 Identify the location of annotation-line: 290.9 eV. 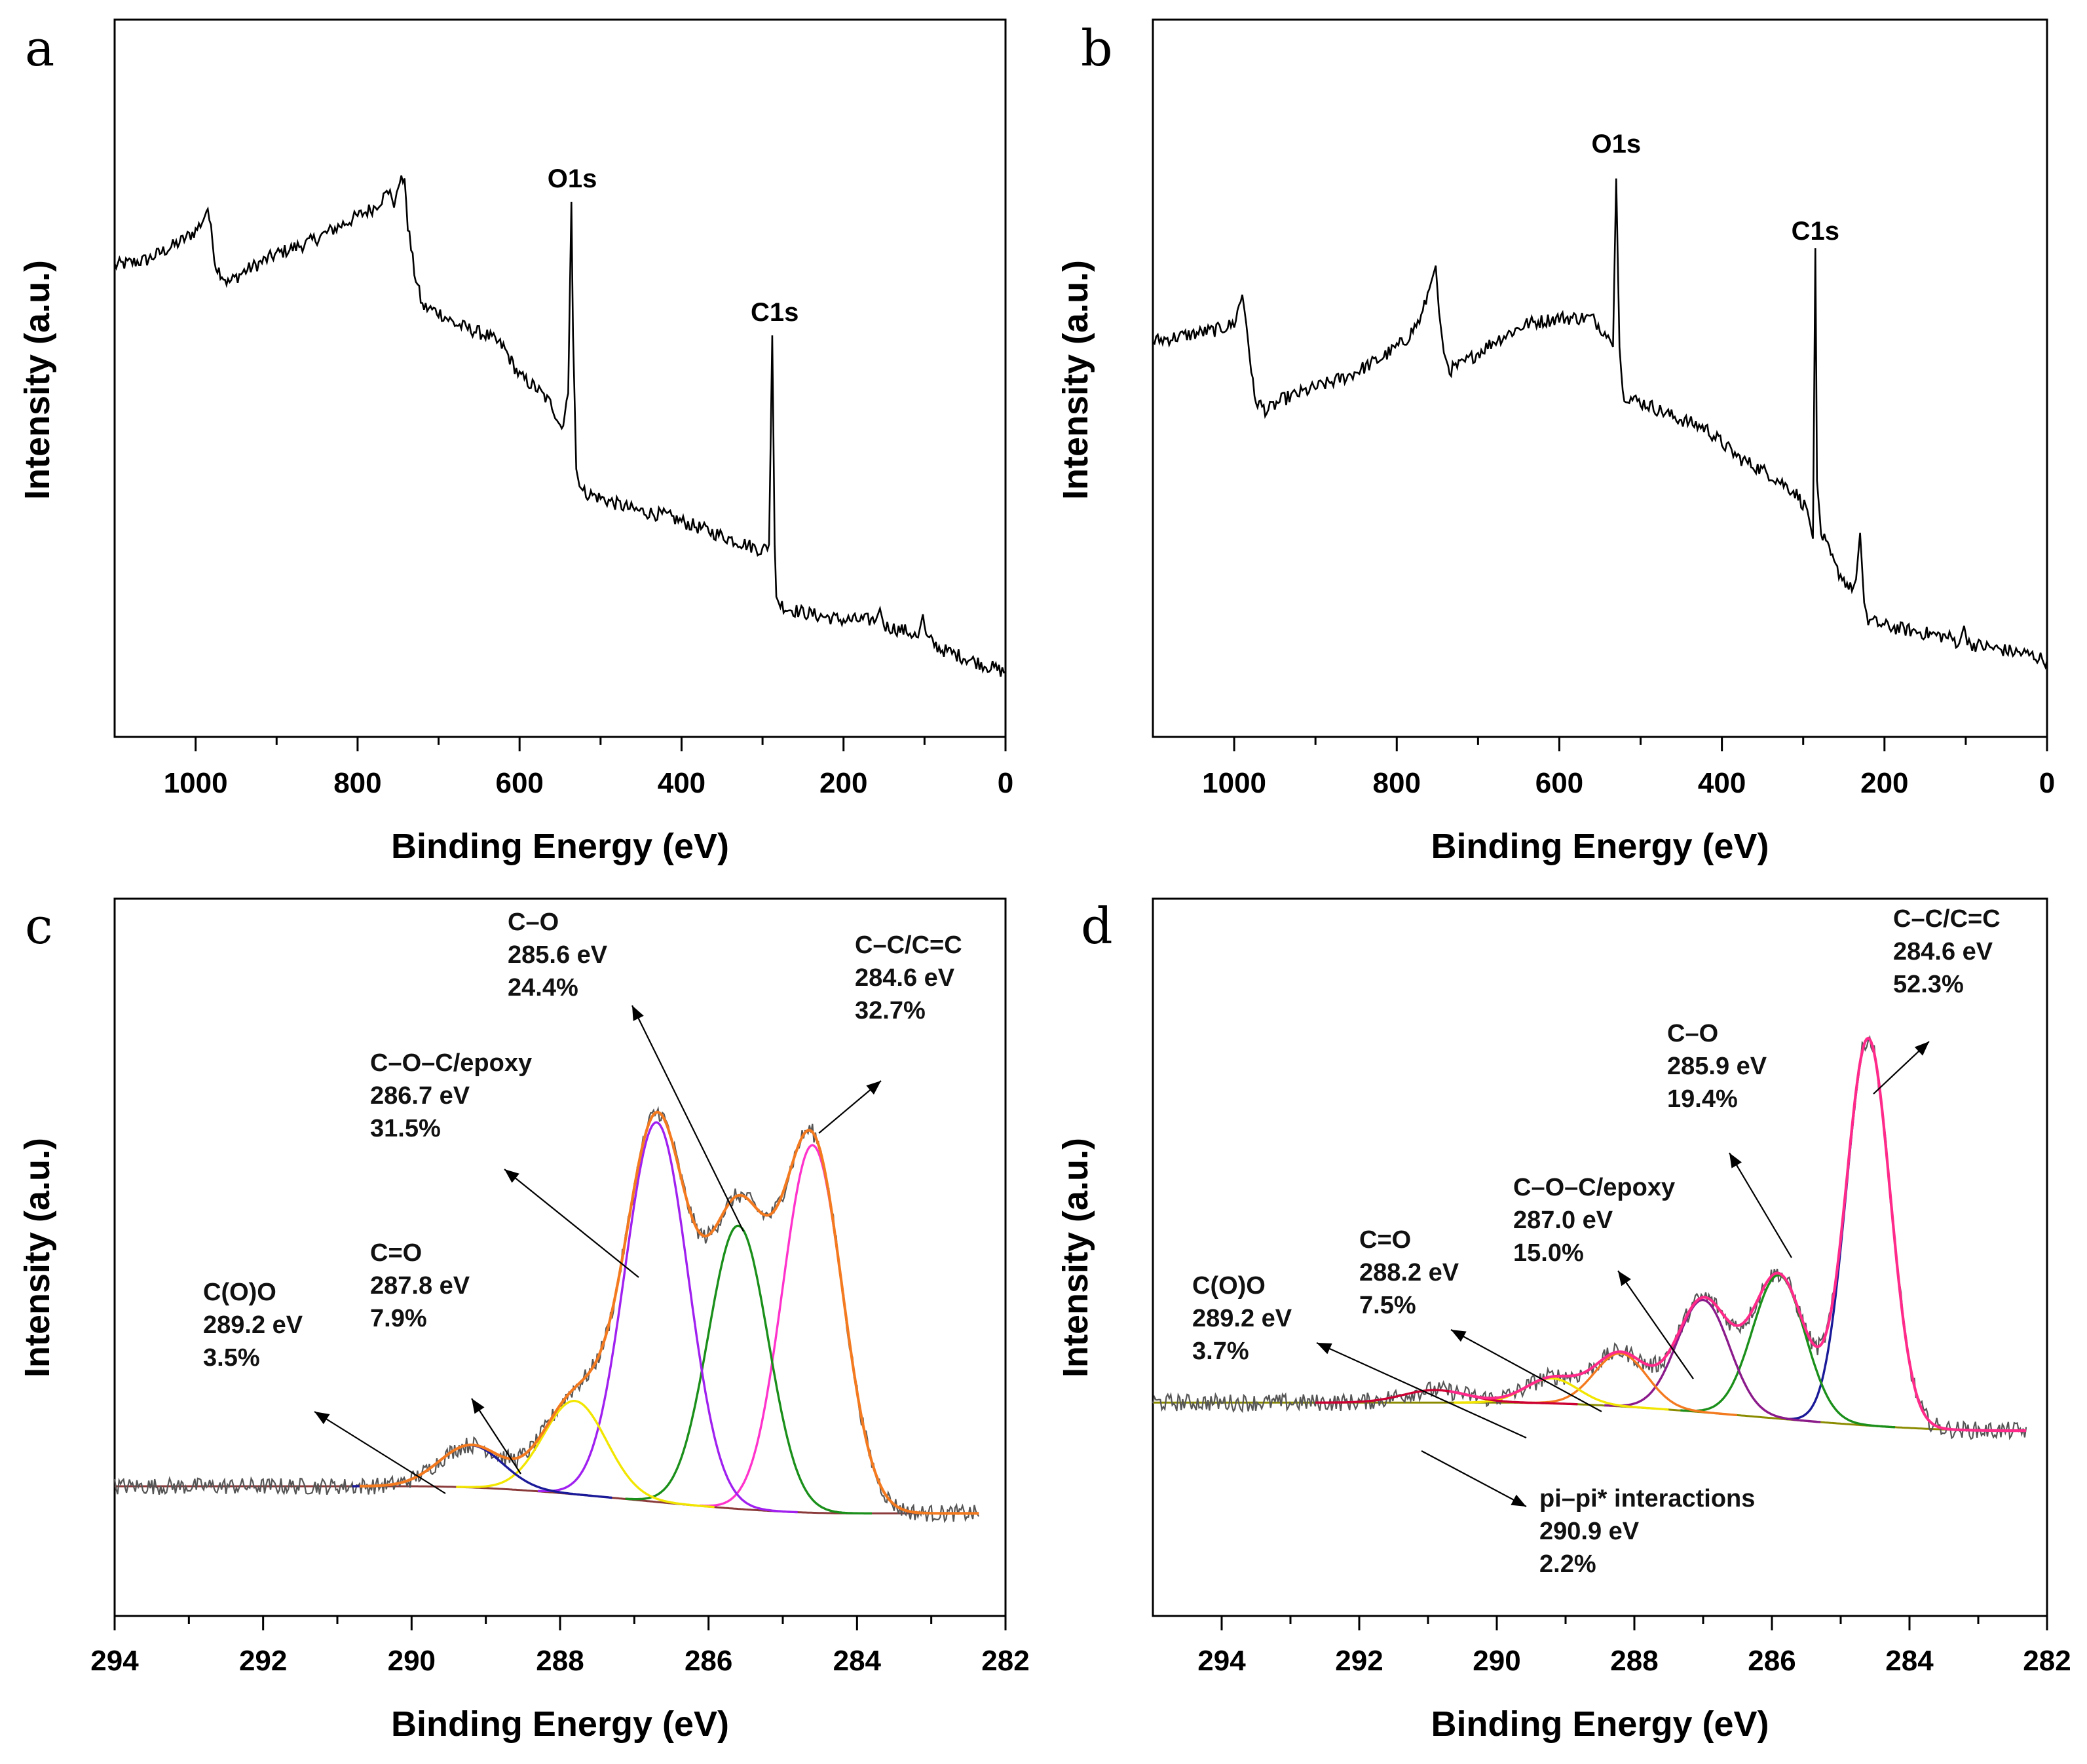
(1589, 1531).